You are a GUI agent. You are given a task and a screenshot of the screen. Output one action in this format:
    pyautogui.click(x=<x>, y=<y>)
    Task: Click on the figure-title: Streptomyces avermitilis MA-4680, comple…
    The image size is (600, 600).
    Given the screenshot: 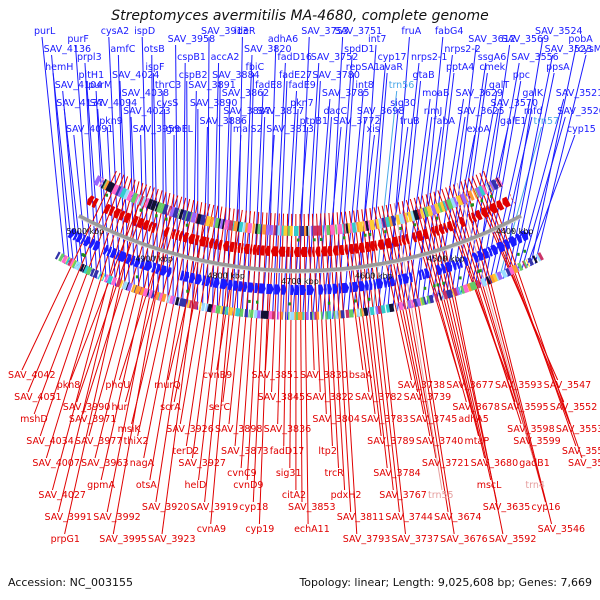 What is the action you would take?
    pyautogui.click(x=300, y=16)
    